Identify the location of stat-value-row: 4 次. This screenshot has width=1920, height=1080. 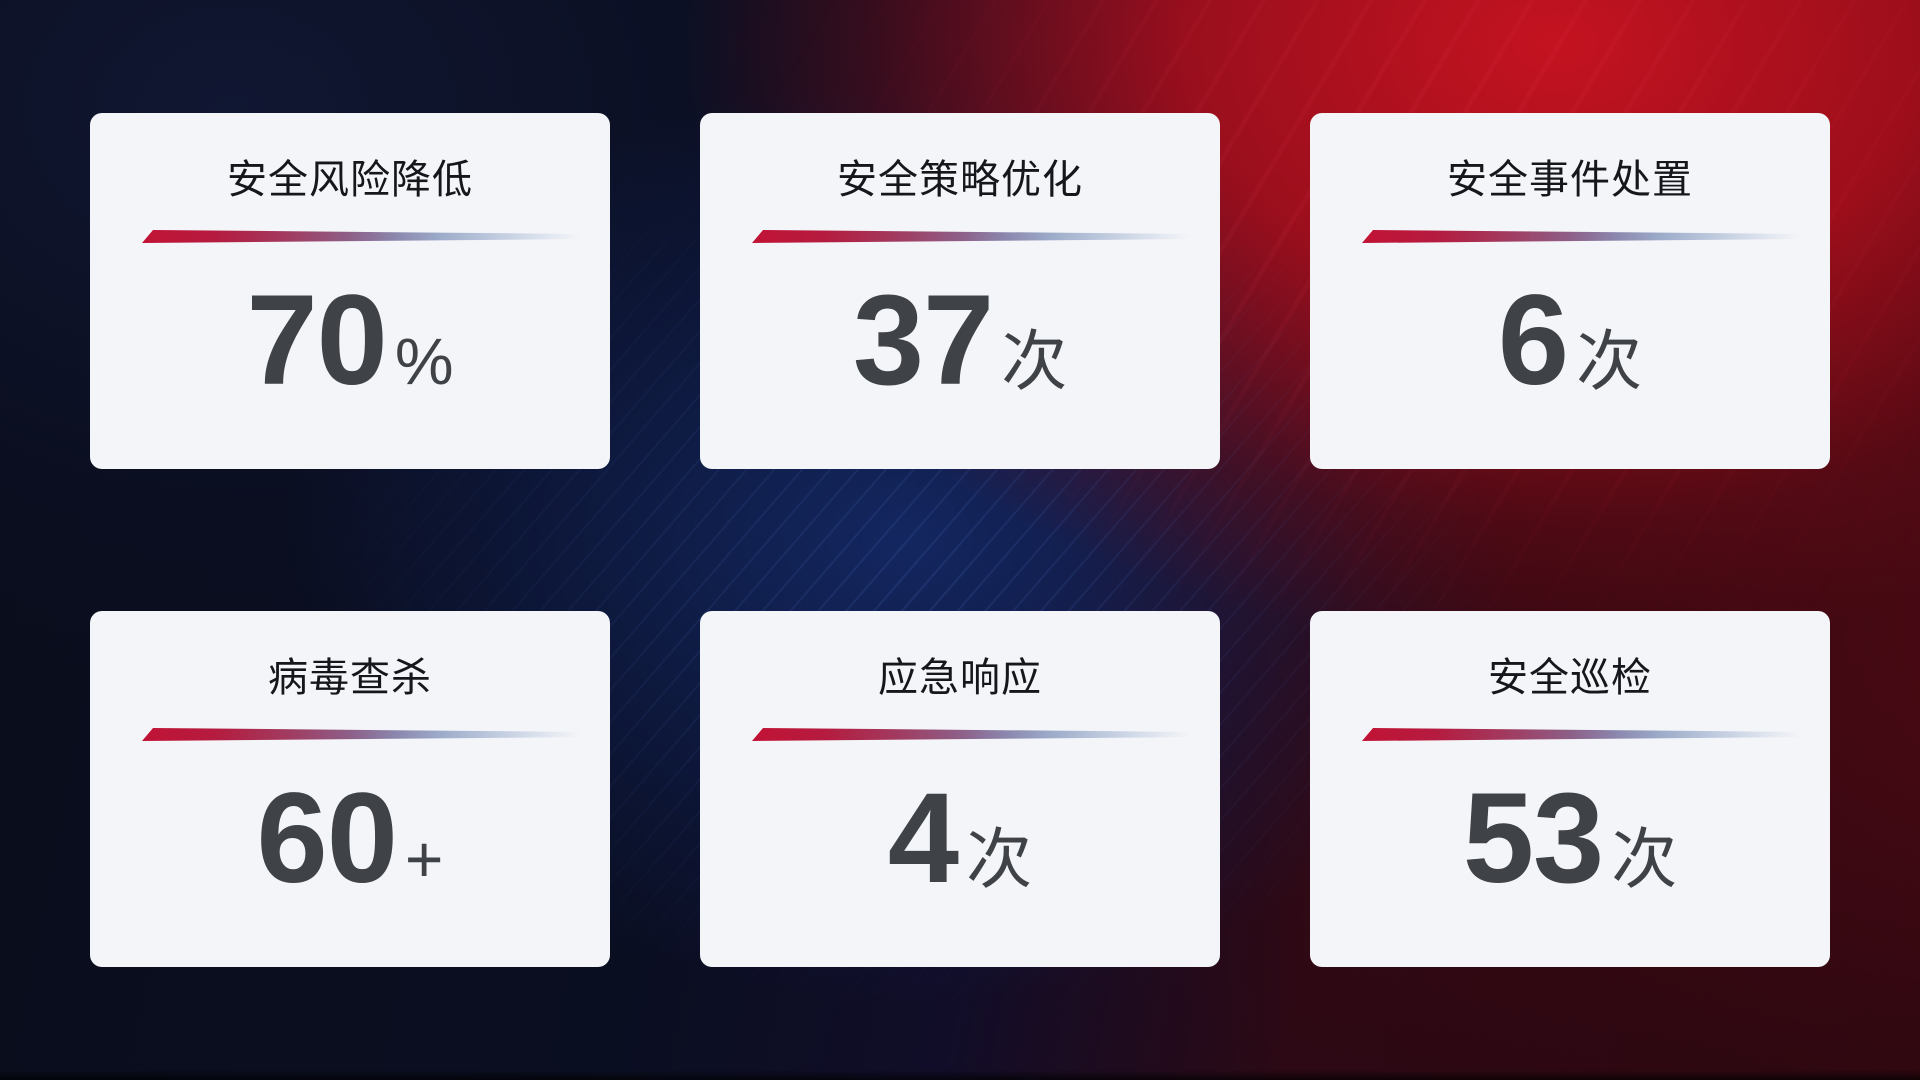
(960, 839).